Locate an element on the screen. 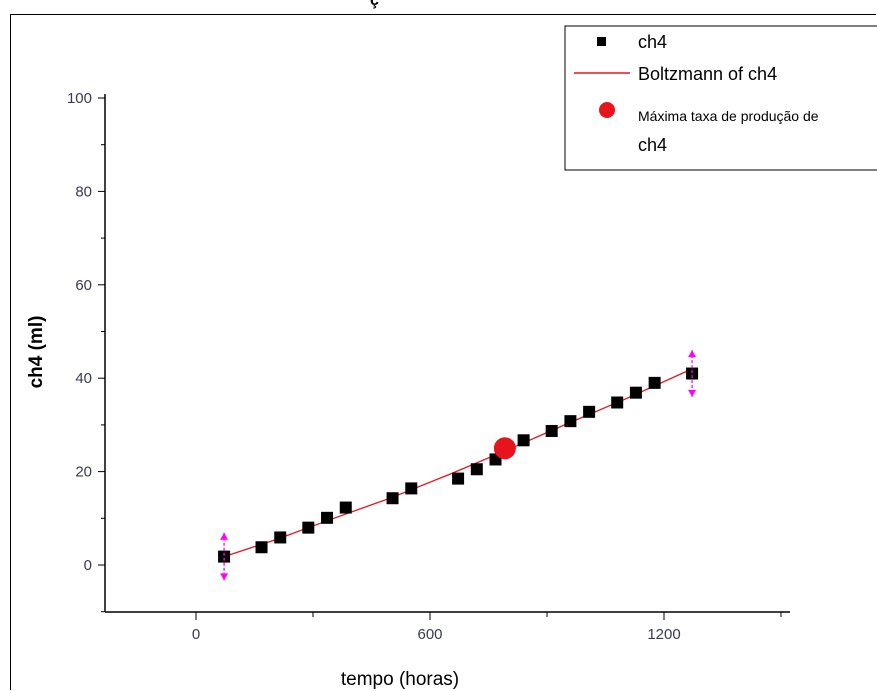 This screenshot has height=691, width=877. y-tick-label: 0 is located at coordinates (88, 565).